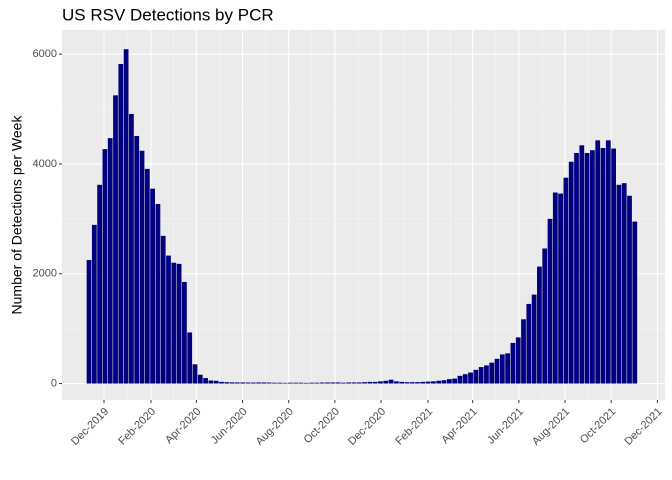 Image resolution: width=672 pixels, height=480 pixels. What do you see at coordinates (551, 427) in the screenshot?
I see `x-tick-label: Aug-2021` at bounding box center [551, 427].